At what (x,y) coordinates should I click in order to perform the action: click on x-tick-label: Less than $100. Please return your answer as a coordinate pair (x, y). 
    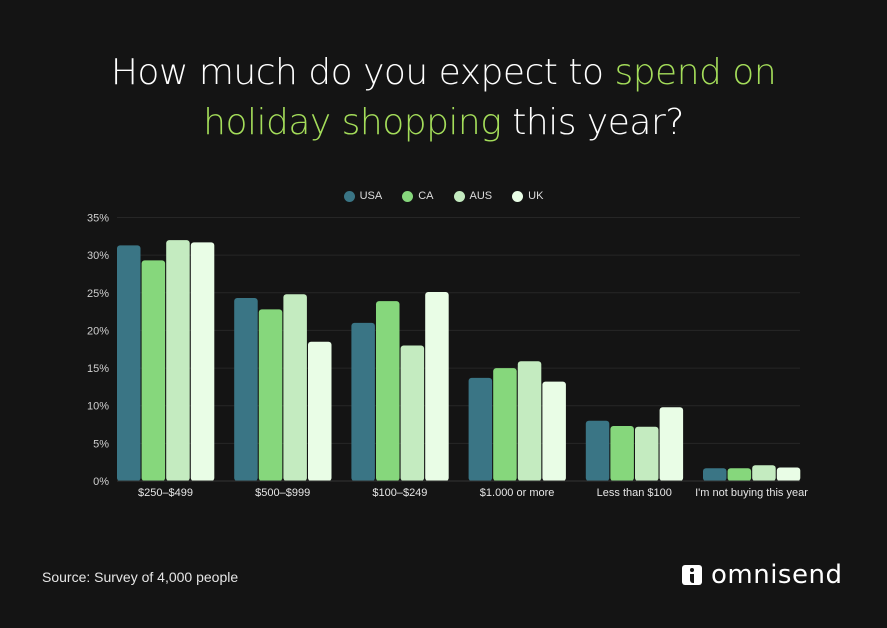
    Looking at the image, I should click on (634, 493).